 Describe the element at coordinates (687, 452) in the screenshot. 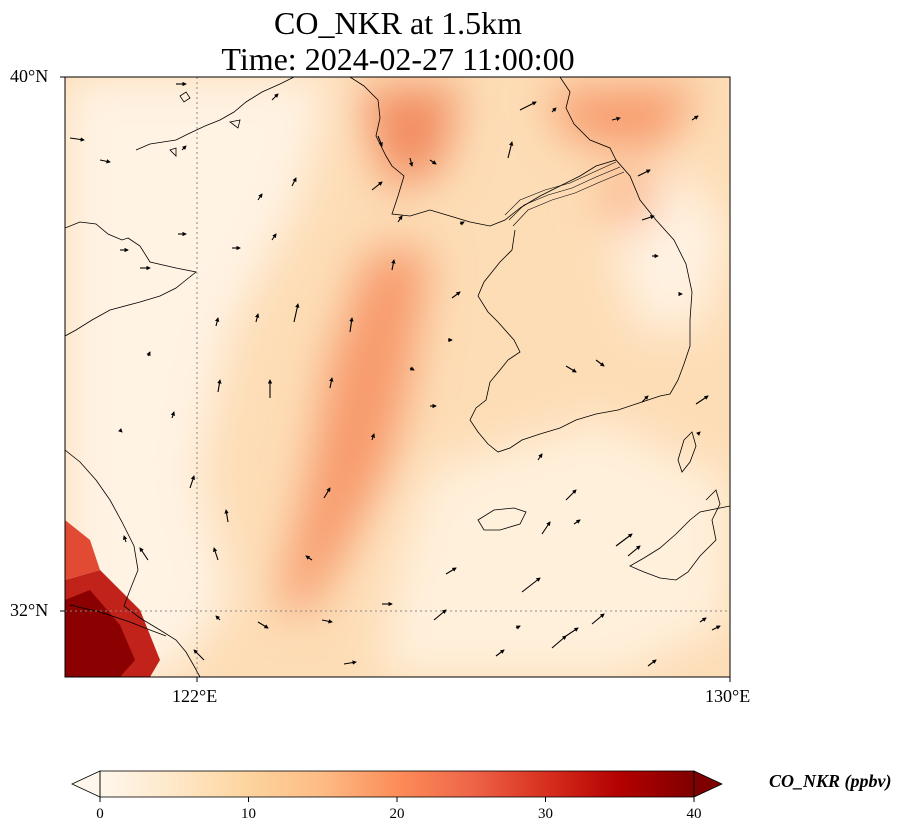

I see `tsushima-island` at that location.